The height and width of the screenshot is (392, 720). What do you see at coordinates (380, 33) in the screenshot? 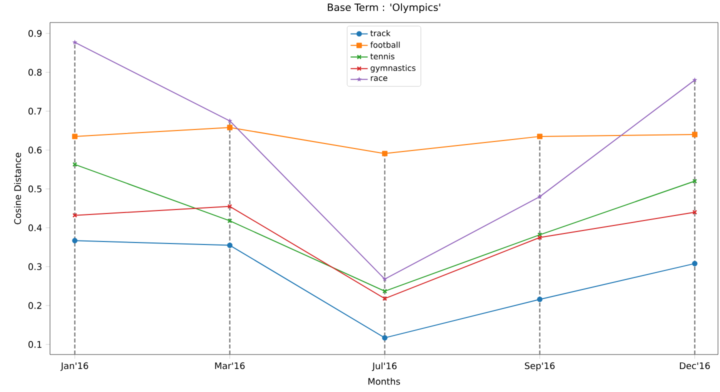
I see `legend-label: track` at bounding box center [380, 33].